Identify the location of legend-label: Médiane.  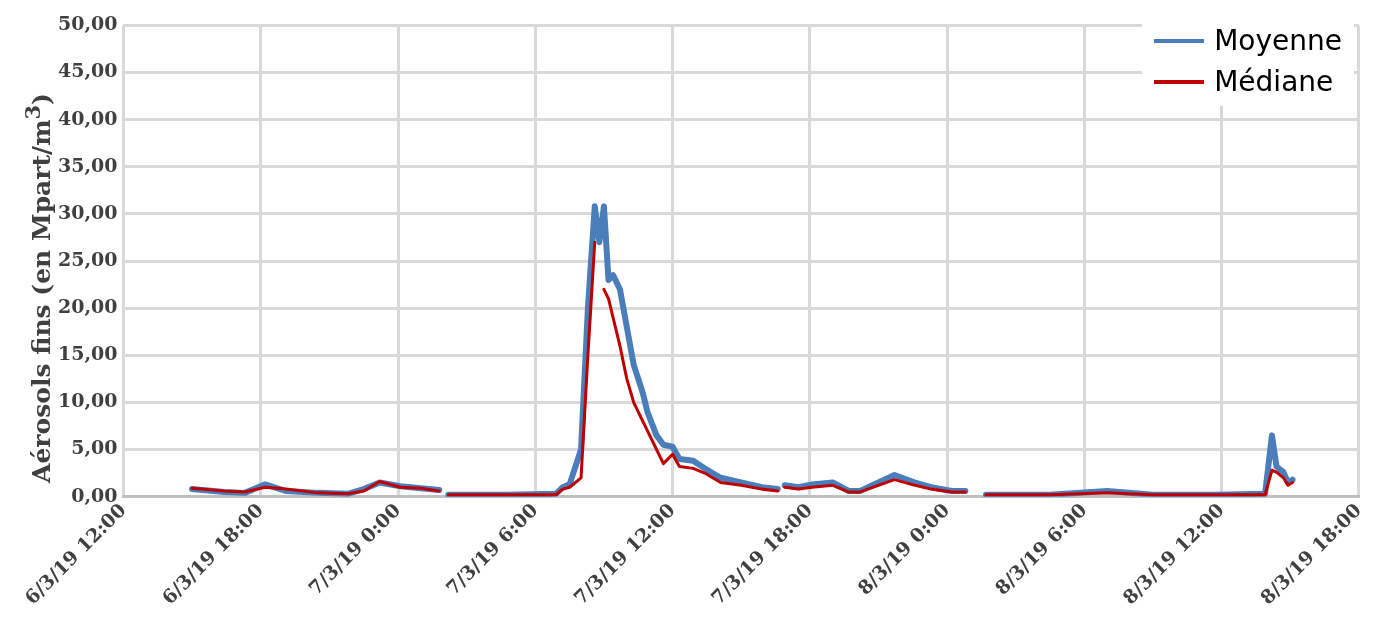
(1274, 81).